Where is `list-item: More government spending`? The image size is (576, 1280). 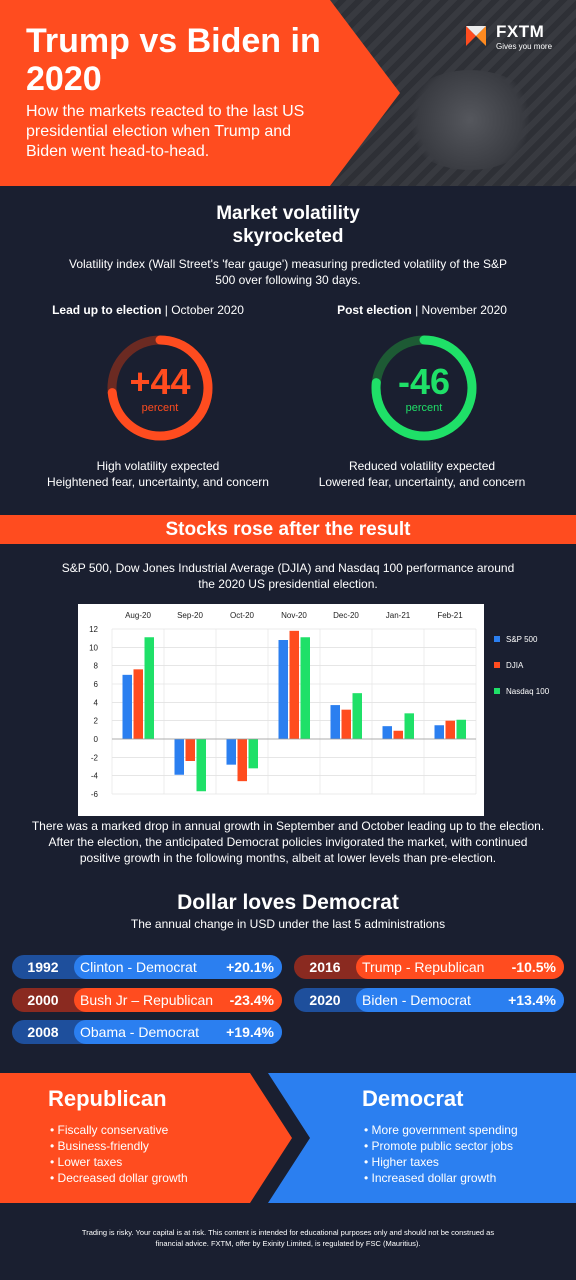 list-item: More government spending is located at coordinates (441, 1130).